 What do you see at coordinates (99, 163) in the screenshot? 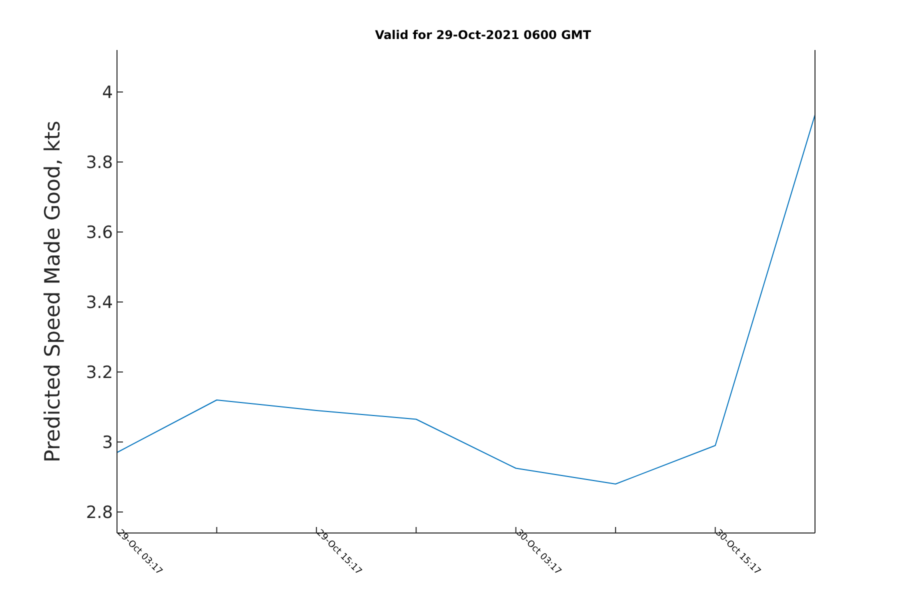
I see `y-tick-label: 3.8` at bounding box center [99, 163].